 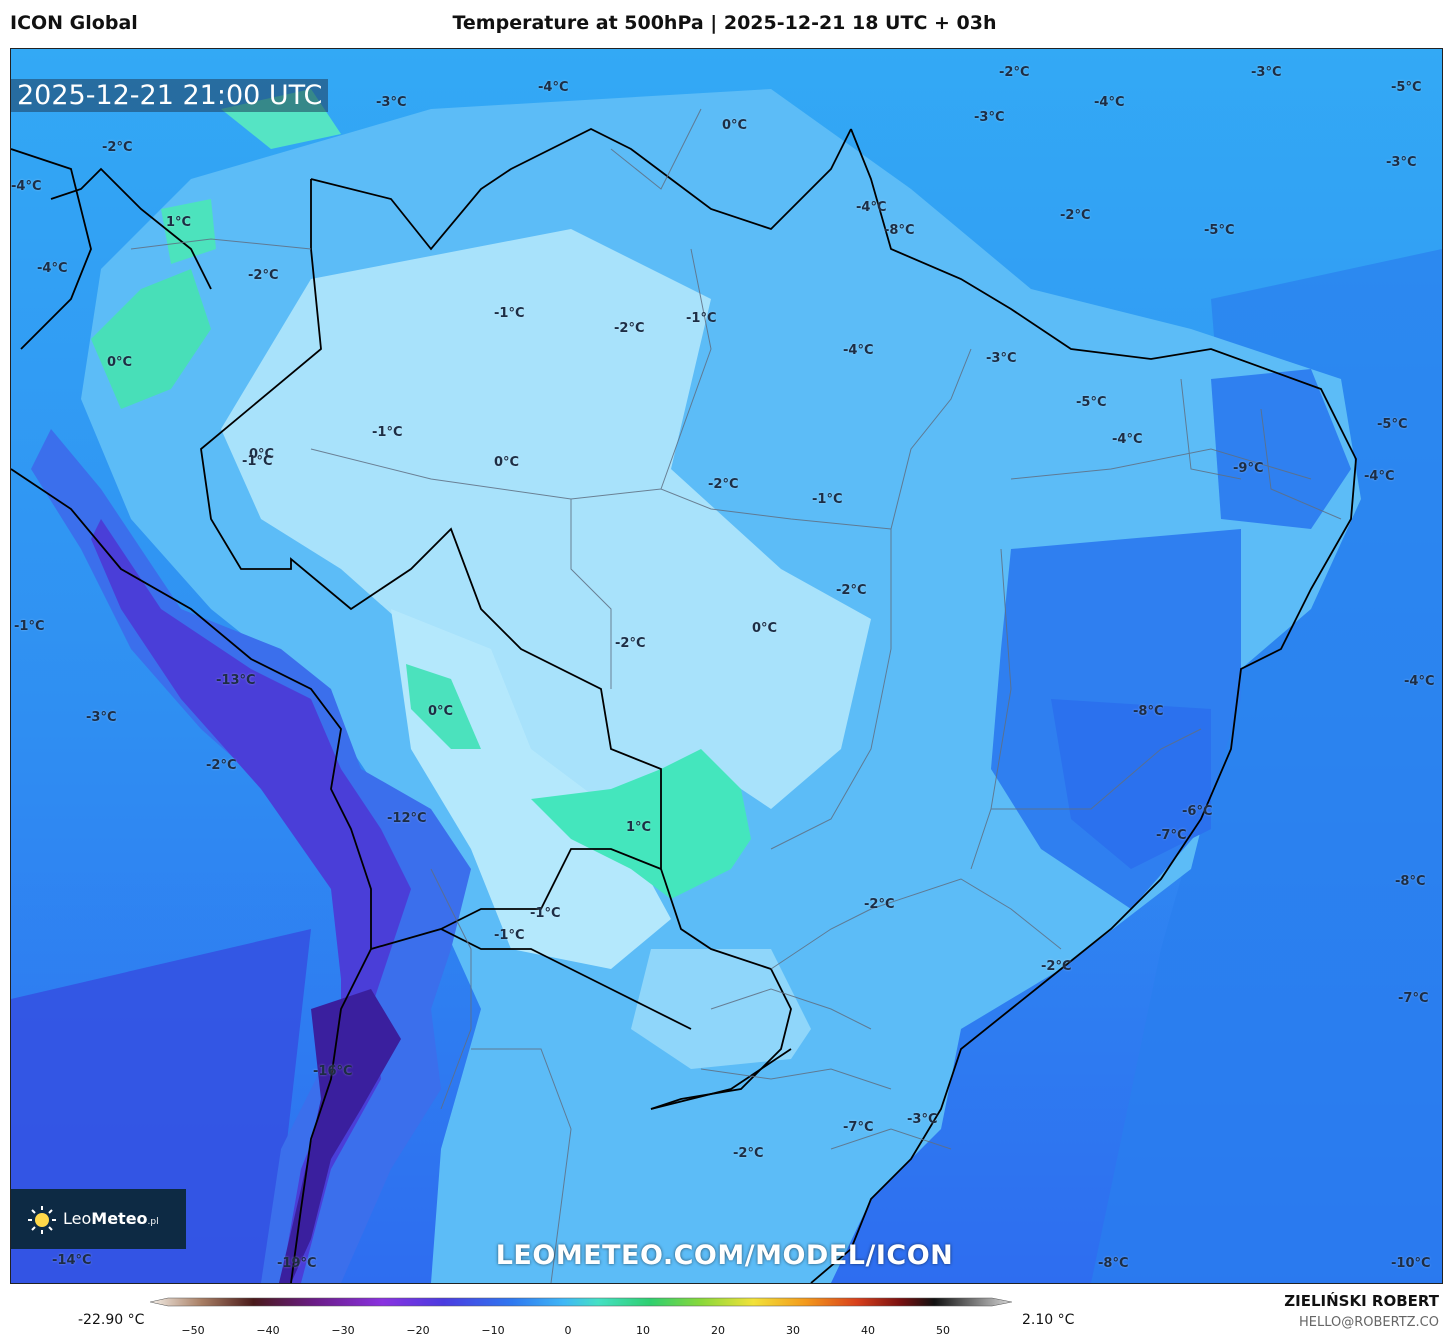 I want to click on legend-tick-label: −40, so click(x=268, y=1330).